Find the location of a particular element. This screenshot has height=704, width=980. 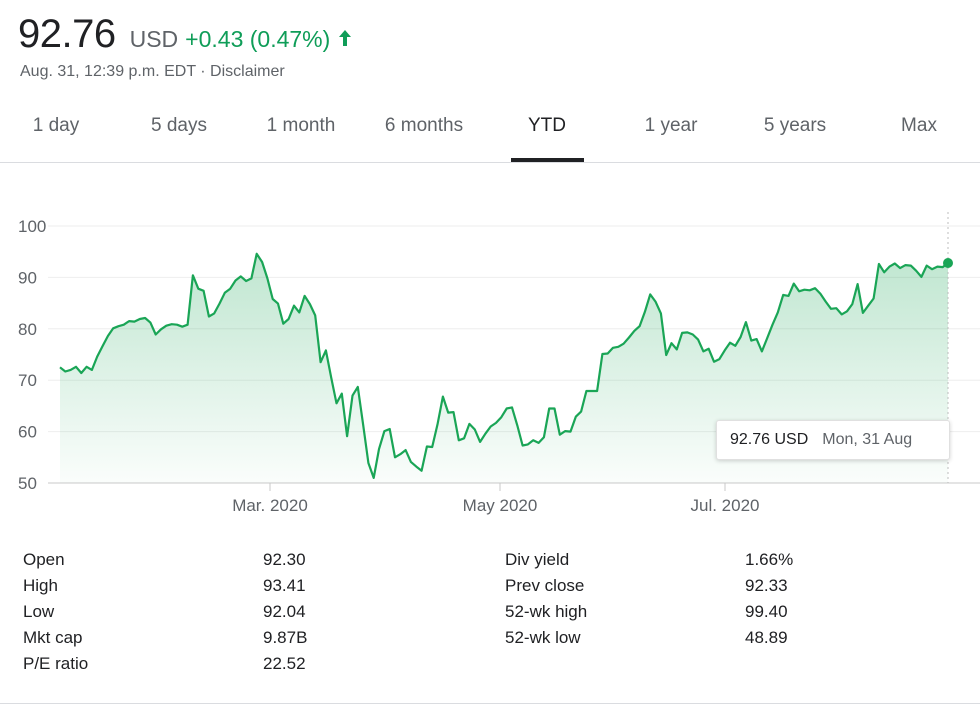

price-header: 92.76 USD +0.43 (0.47%) is located at coordinates (185, 34).